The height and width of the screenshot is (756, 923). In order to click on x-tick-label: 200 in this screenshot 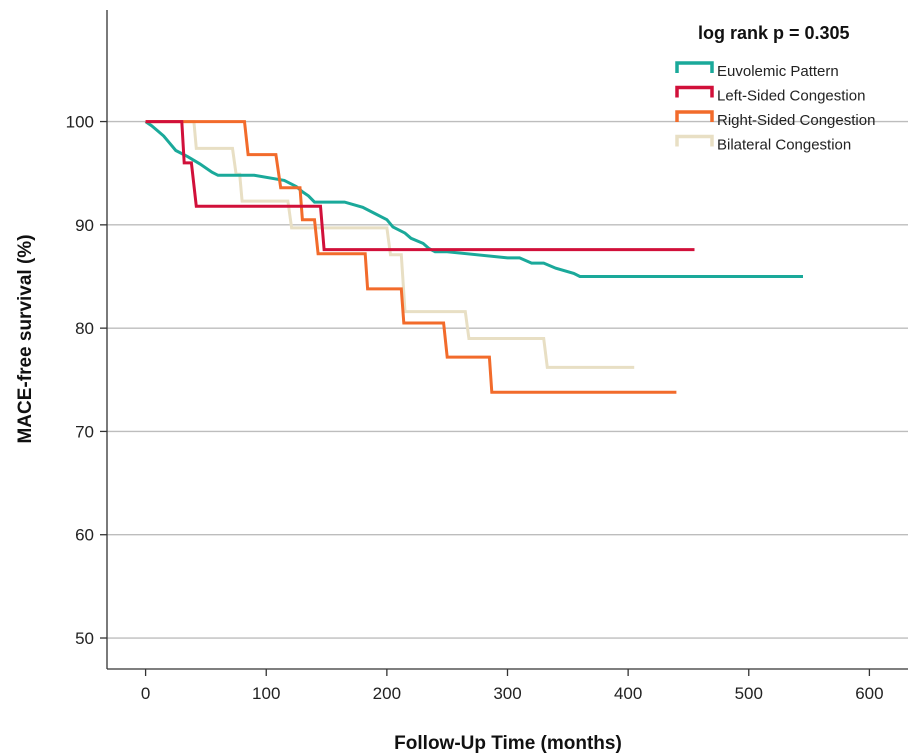, I will do `click(387, 693)`.